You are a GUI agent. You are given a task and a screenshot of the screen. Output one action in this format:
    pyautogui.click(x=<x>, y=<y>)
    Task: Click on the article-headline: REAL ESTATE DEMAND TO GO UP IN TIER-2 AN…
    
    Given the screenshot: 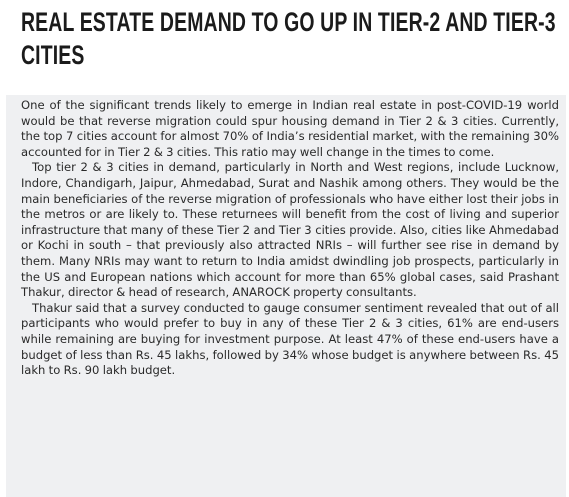 What is the action you would take?
    pyautogui.click(x=288, y=38)
    